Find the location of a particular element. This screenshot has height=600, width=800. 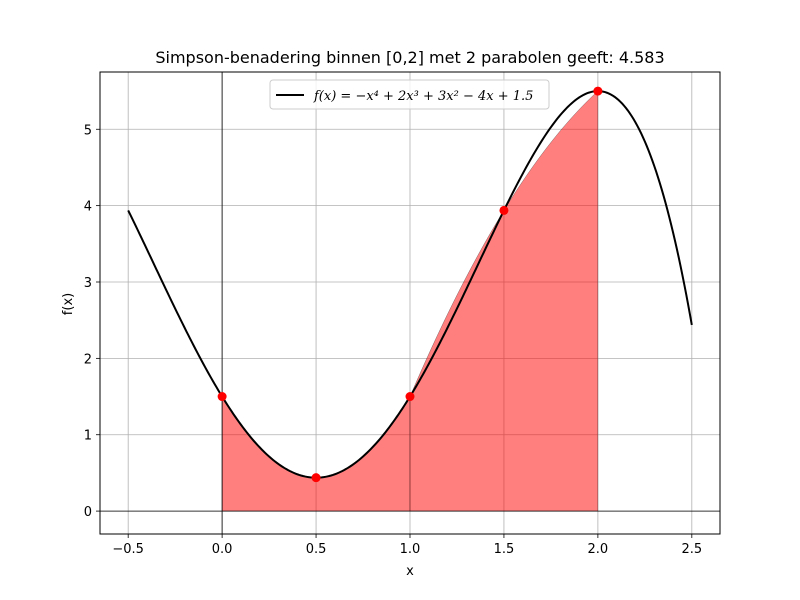

legend-label: f(x) = −x⁴ + 2x³ + 3x² − 4x + 1.5 is located at coordinates (423, 96).